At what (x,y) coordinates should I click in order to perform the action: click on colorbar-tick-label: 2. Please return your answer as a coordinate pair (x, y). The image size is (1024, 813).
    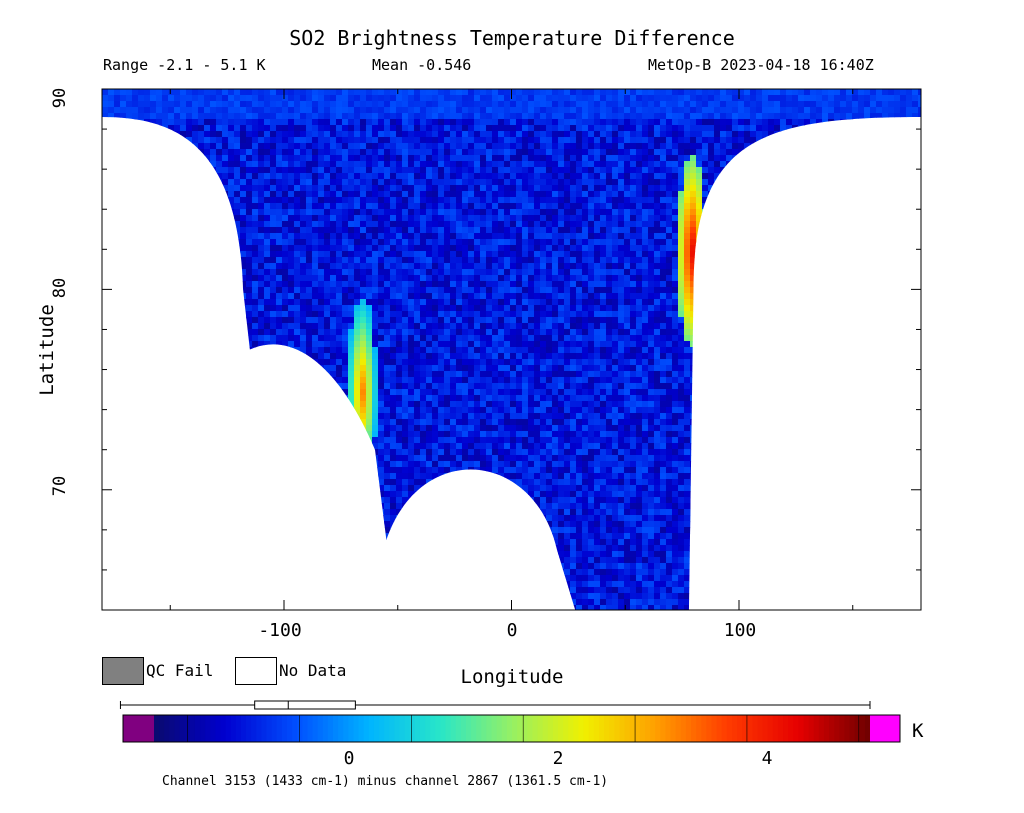
    Looking at the image, I should click on (558, 758).